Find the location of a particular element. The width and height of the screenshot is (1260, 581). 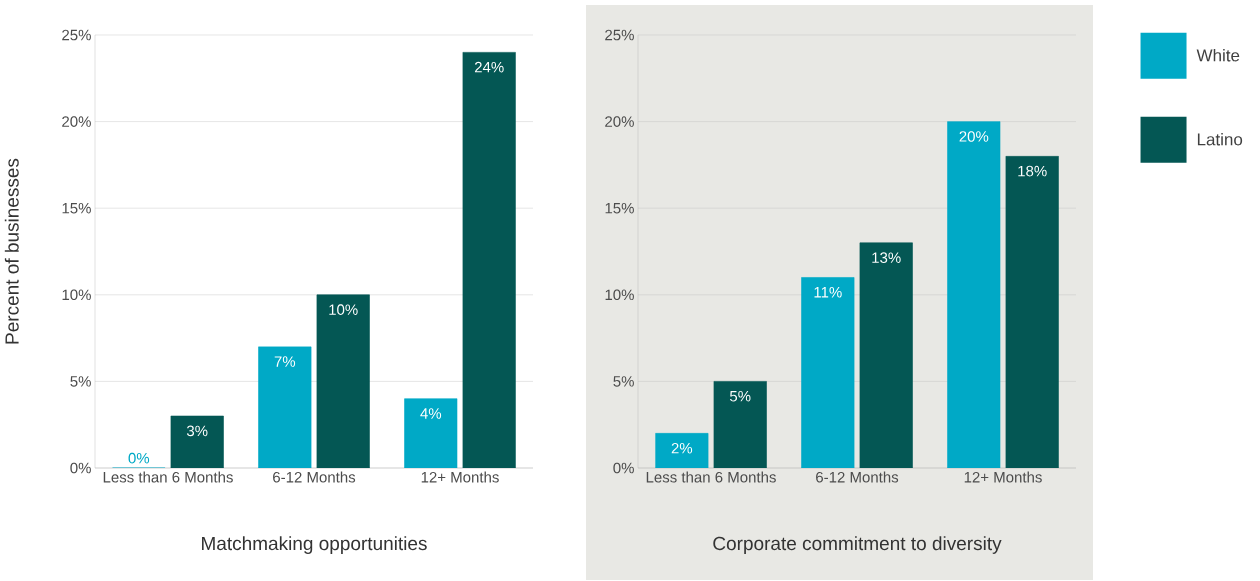

data-label: 13% is located at coordinates (886, 257).